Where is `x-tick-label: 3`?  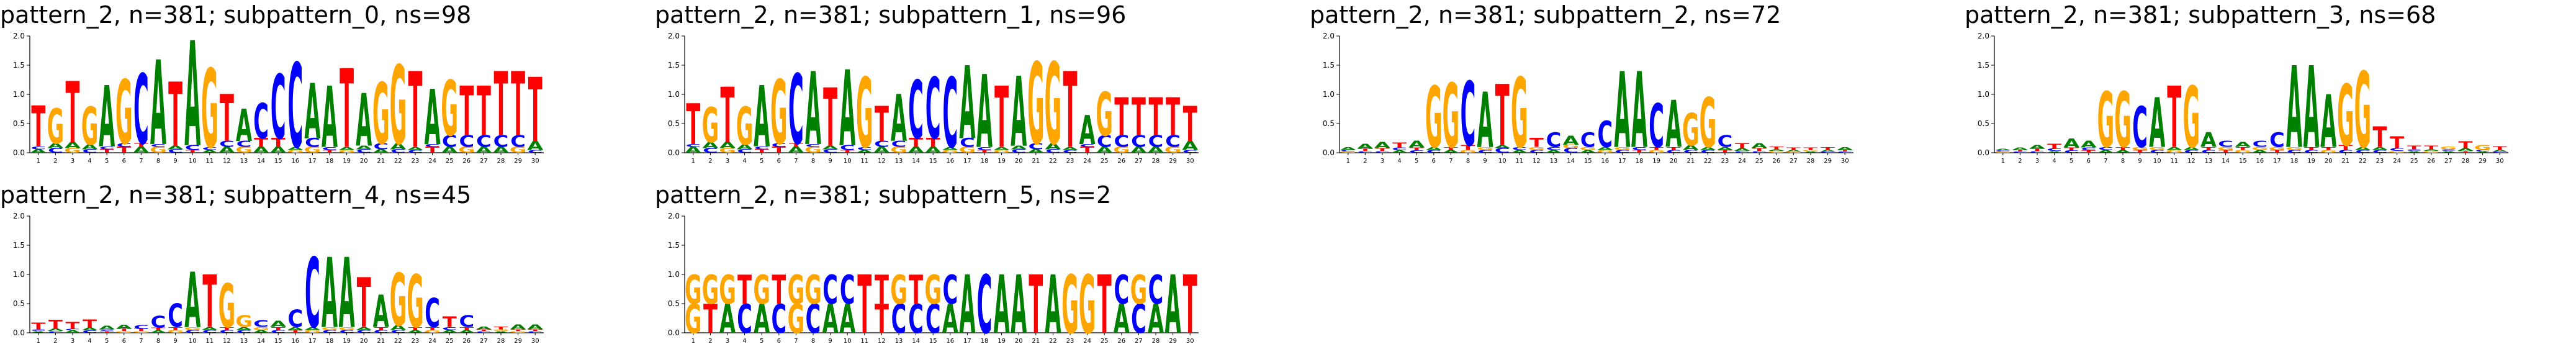 x-tick-label: 3 is located at coordinates (2037, 162).